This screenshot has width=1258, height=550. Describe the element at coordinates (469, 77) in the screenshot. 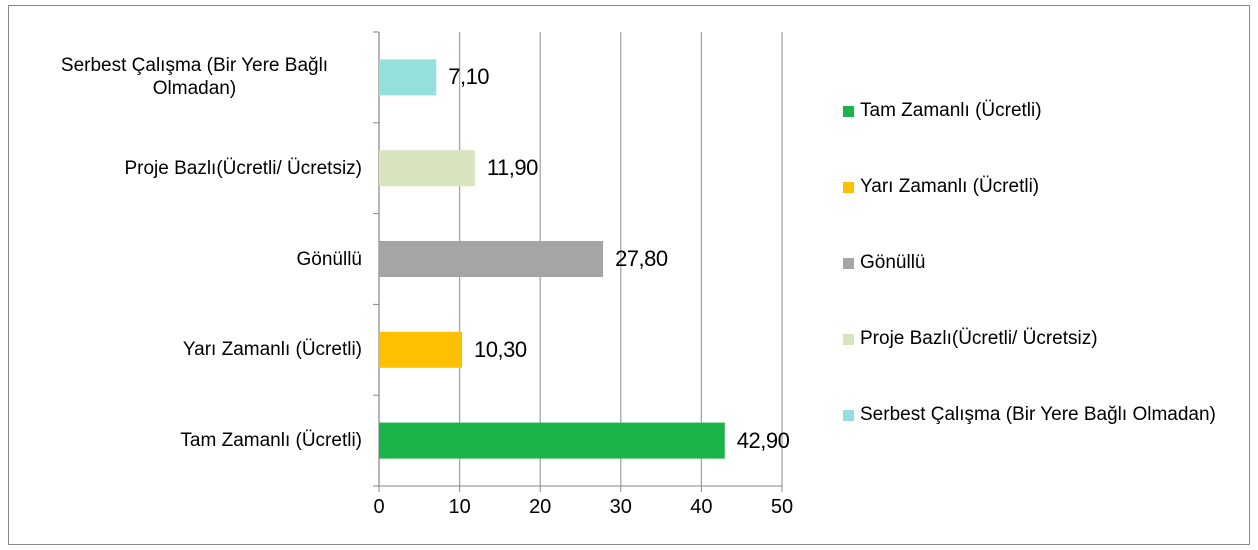

I see `data-label: 7,10` at that location.